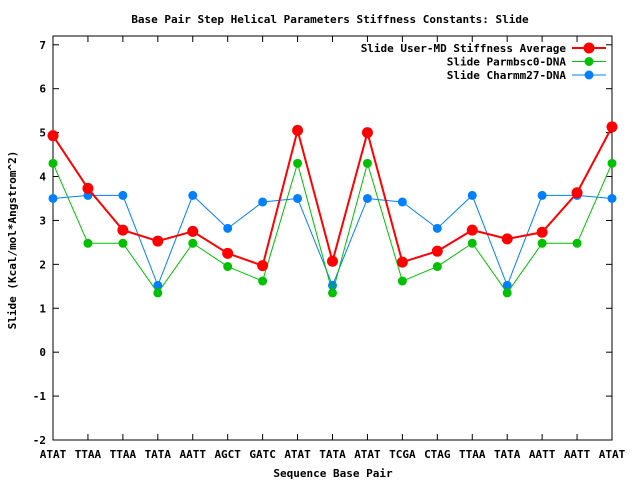 This screenshot has width=640, height=480. I want to click on y-tick-label: 7, so click(42, 45).